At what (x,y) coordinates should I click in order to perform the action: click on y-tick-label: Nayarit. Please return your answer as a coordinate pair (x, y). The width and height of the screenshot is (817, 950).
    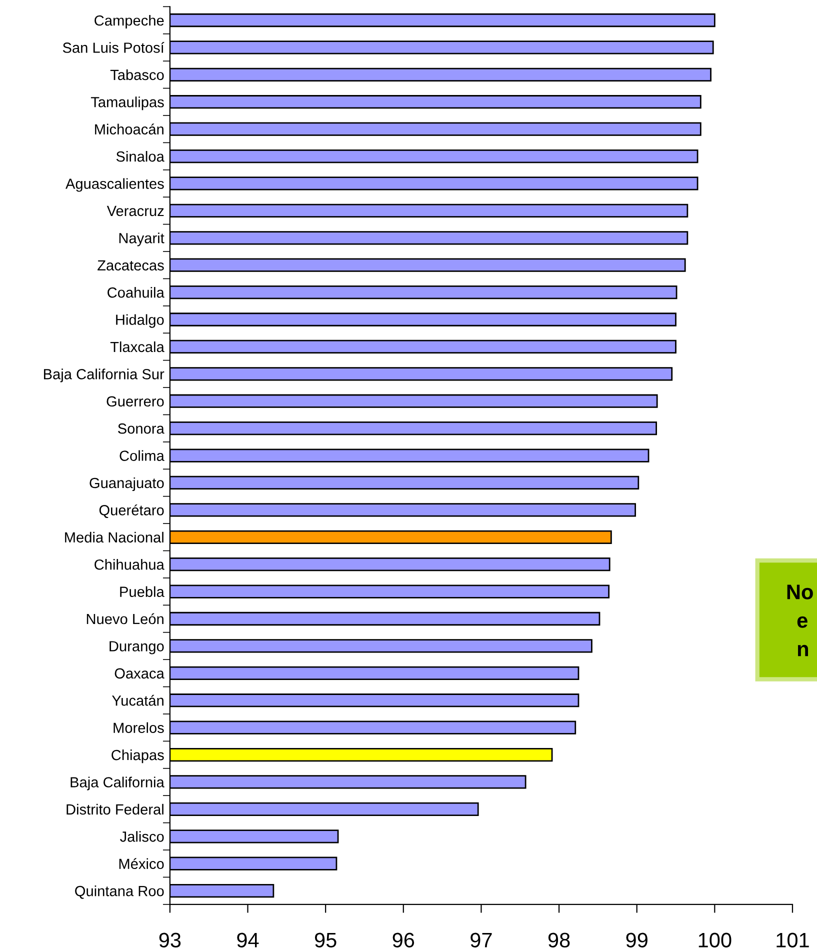
    Looking at the image, I should click on (141, 239).